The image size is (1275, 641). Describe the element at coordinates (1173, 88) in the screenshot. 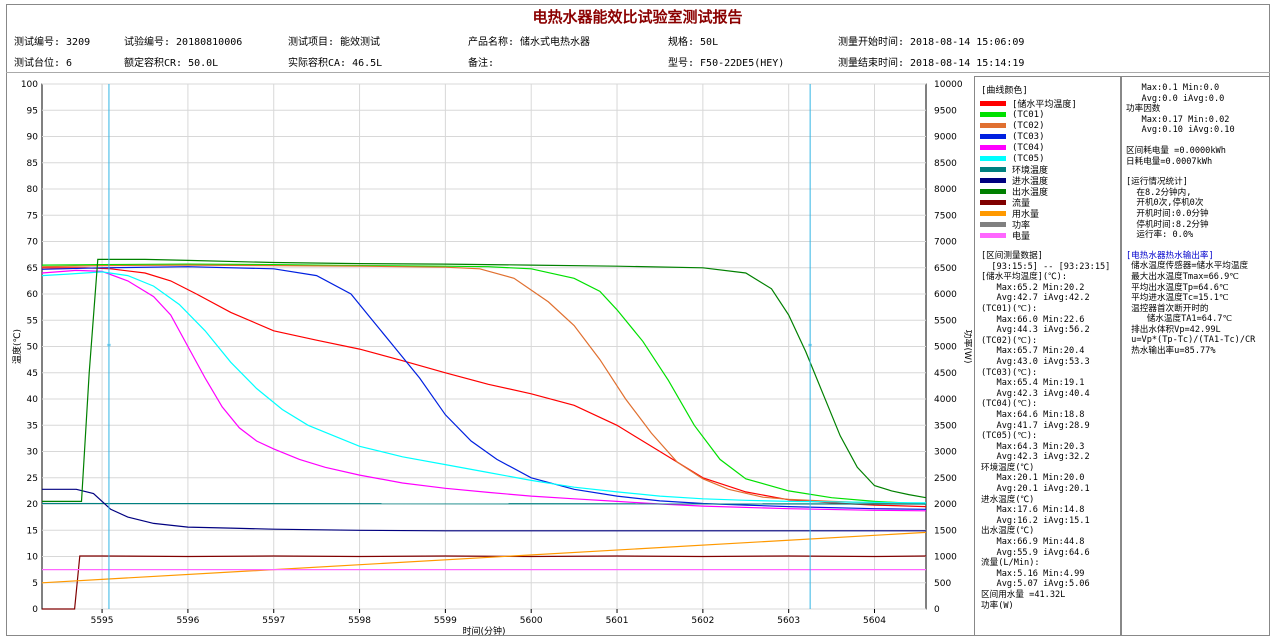

I see `power-max-min: Max:0.1 Min:0.0` at that location.